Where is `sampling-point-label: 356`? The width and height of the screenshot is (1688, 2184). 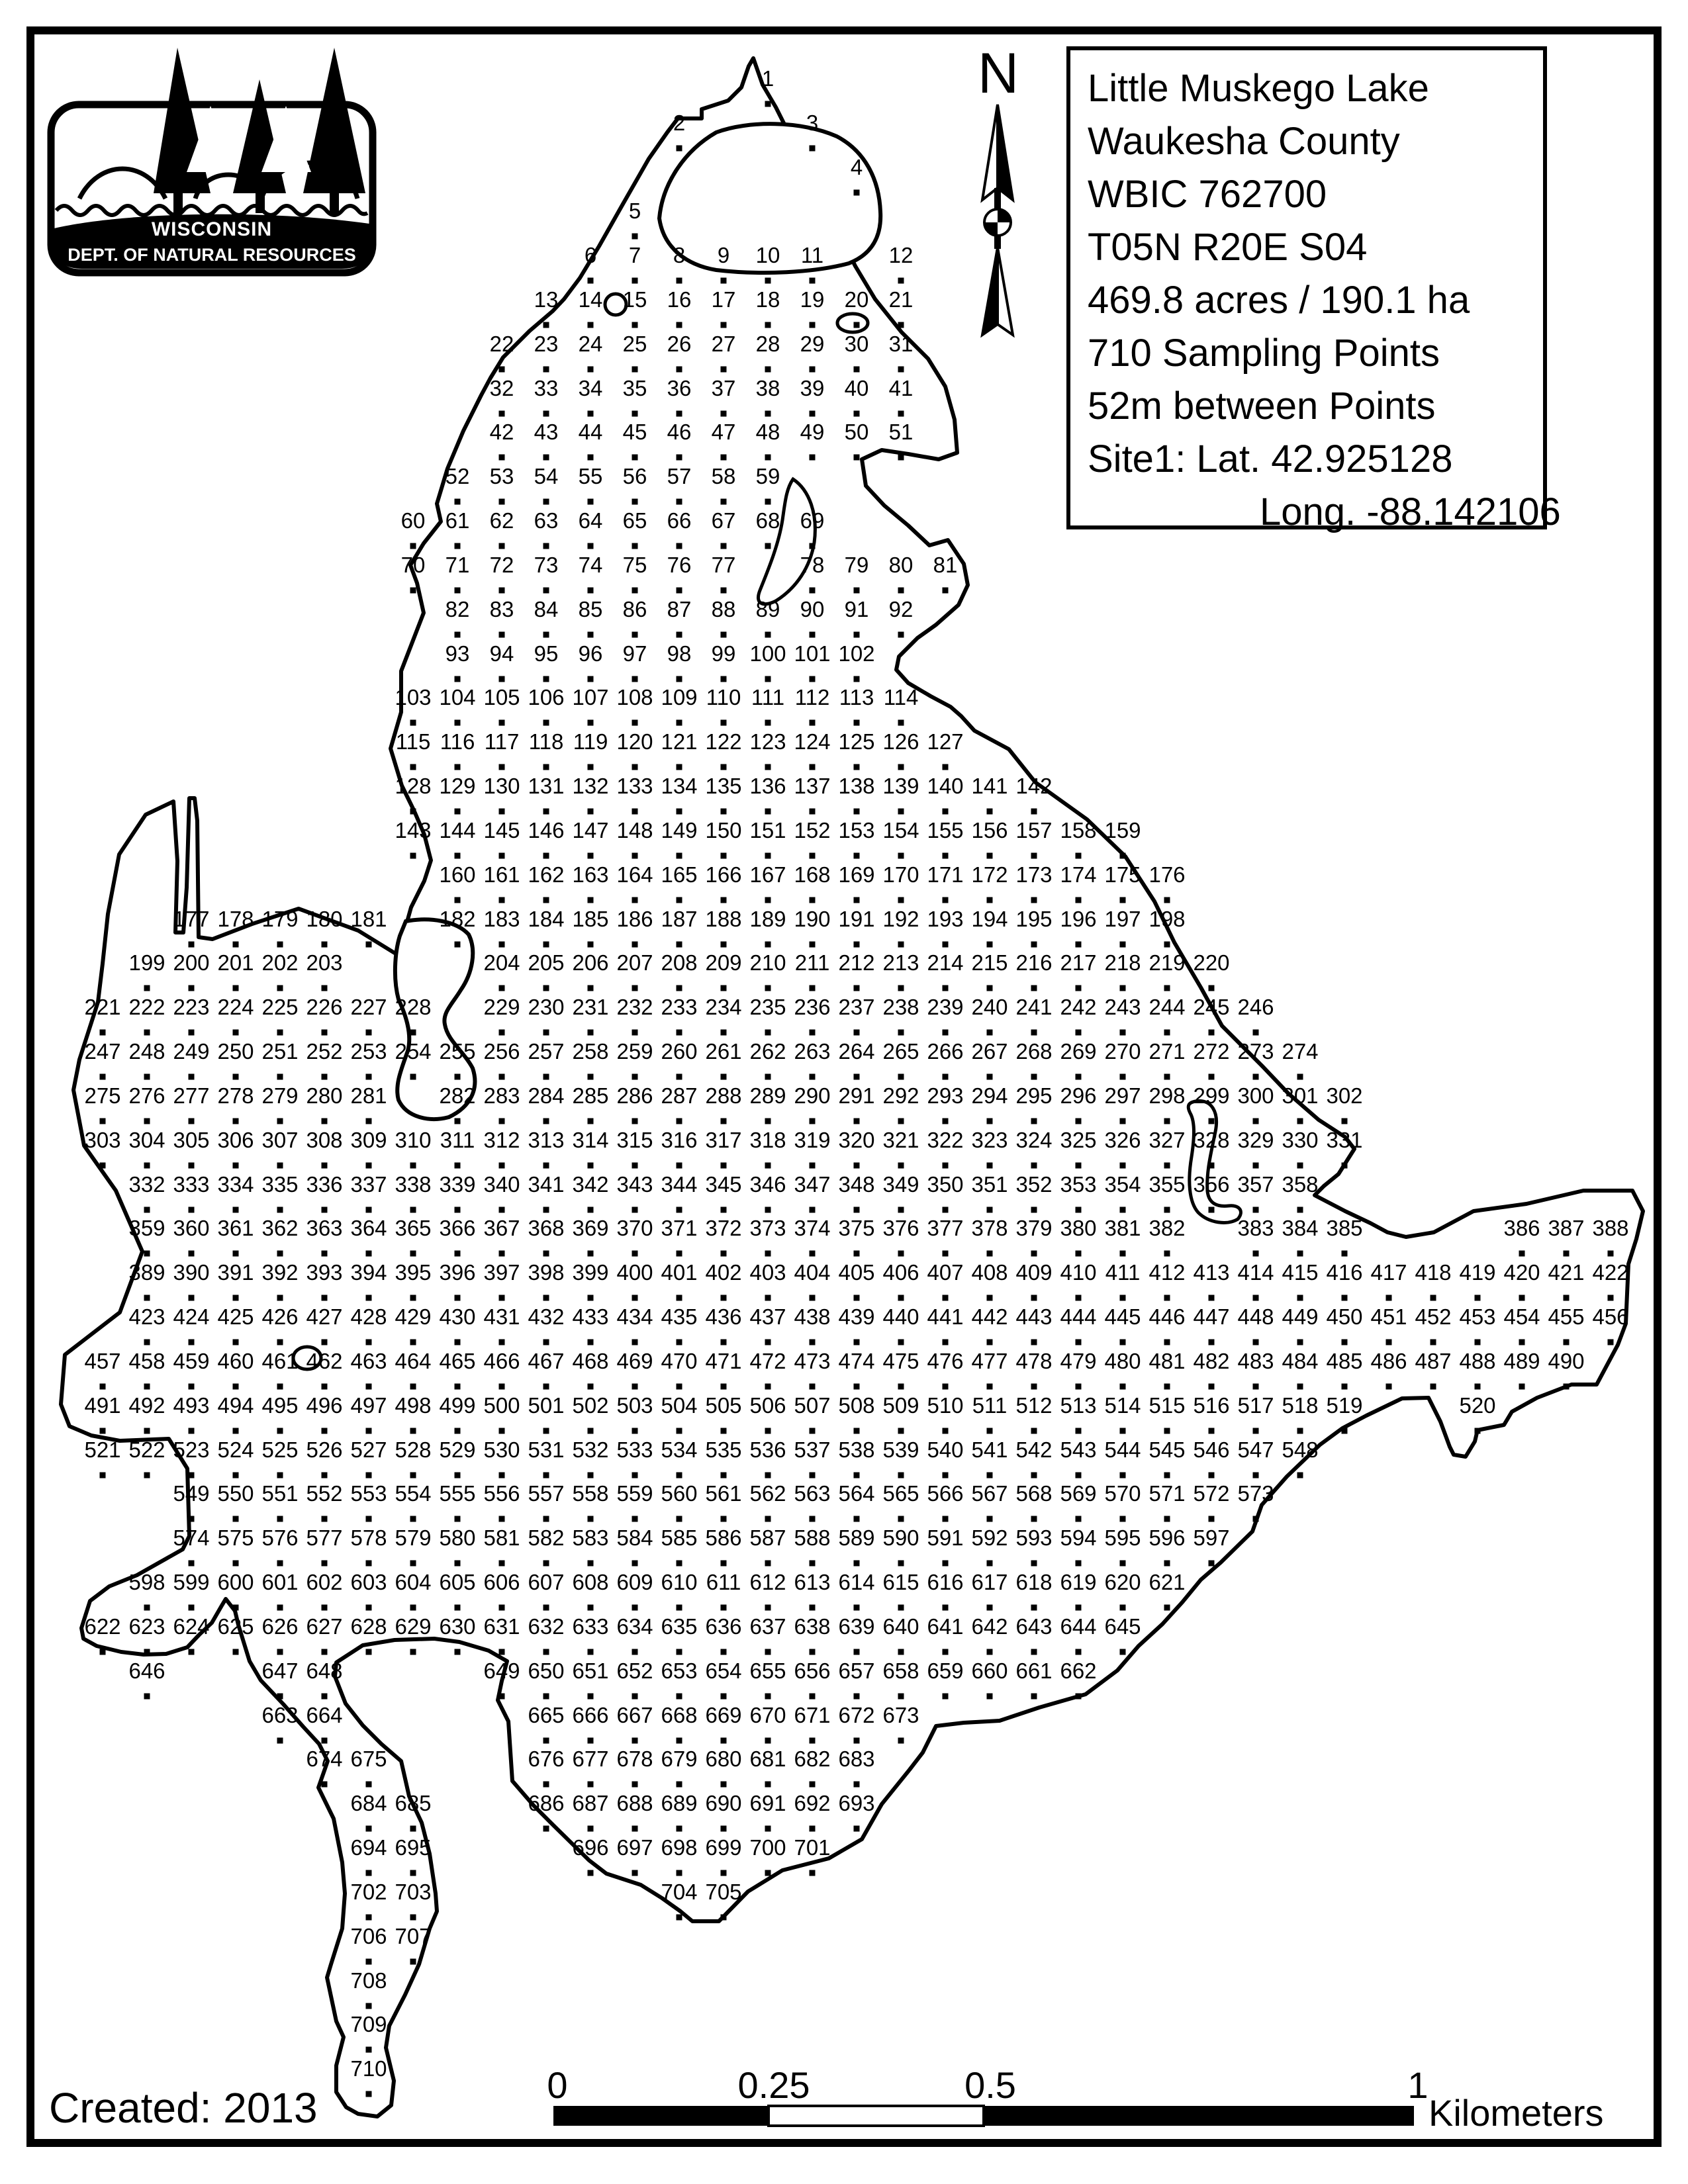
sampling-point-label: 356 is located at coordinates (1211, 1184).